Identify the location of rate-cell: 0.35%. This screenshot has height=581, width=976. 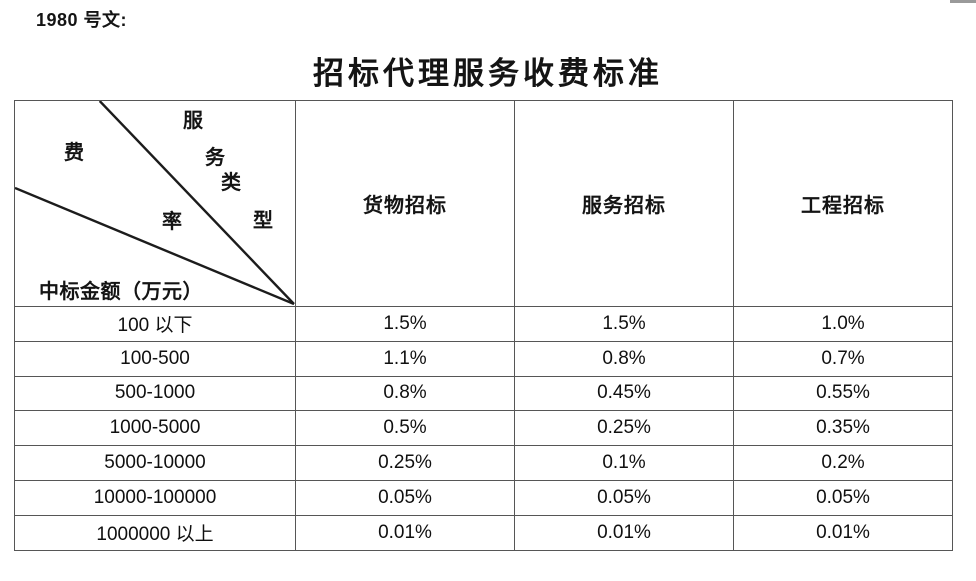
(843, 428).